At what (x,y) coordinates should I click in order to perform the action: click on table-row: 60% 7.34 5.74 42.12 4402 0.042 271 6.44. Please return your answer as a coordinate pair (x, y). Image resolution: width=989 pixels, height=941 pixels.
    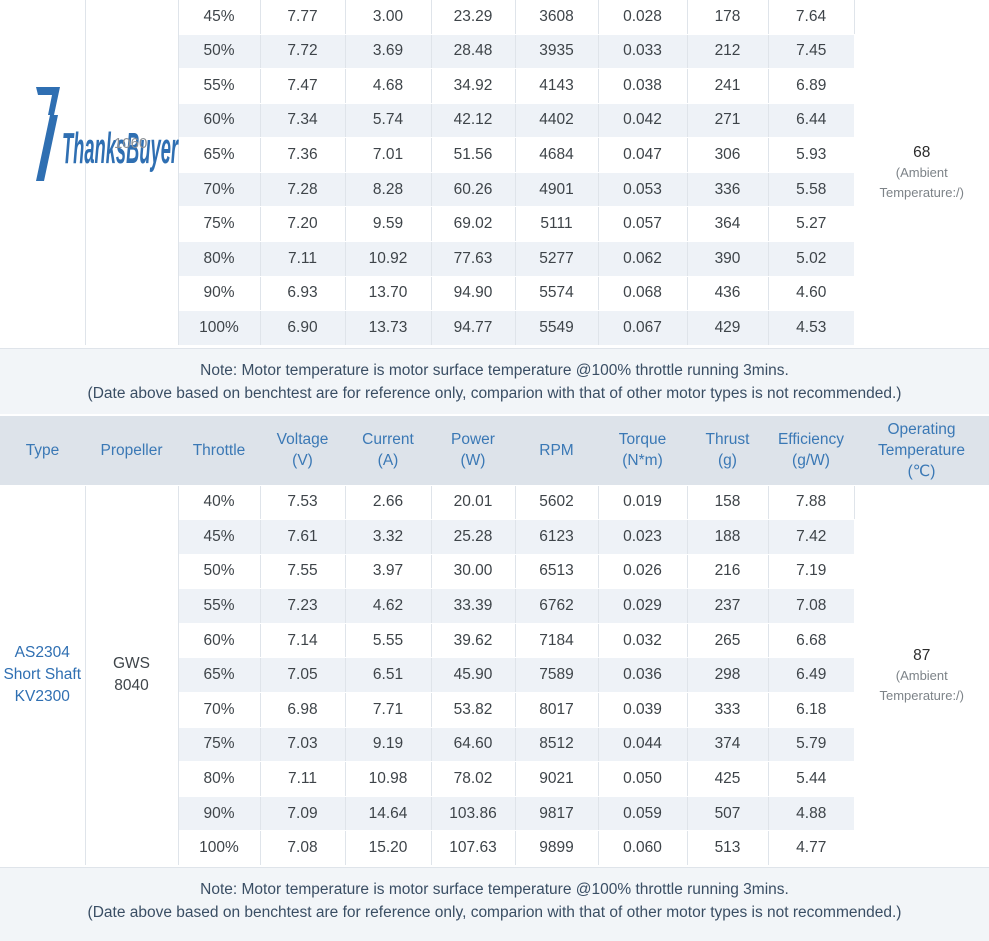
    Looking at the image, I should click on (494, 121).